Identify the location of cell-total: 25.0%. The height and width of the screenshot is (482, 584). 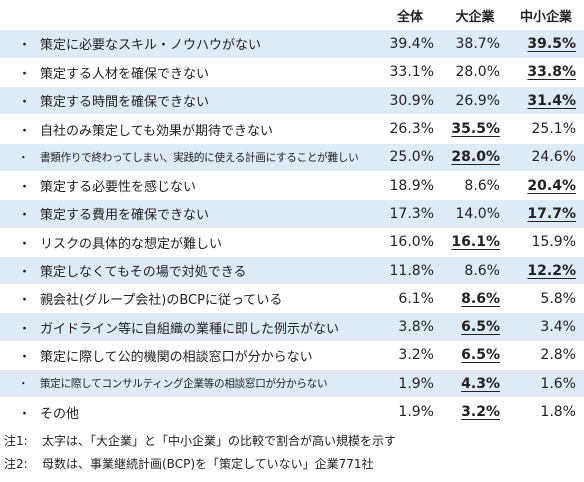
(410, 157).